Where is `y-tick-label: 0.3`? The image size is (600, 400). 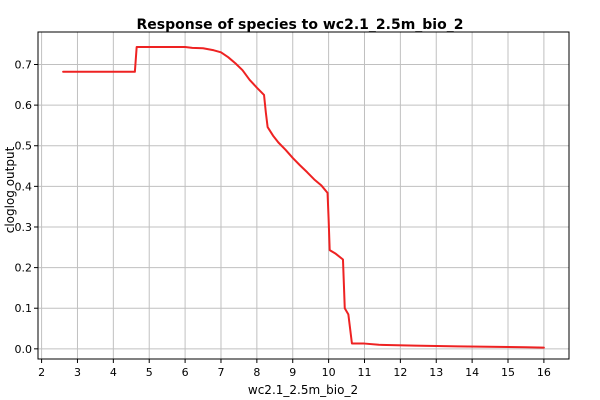 y-tick-label: 0.3 is located at coordinates (24, 227).